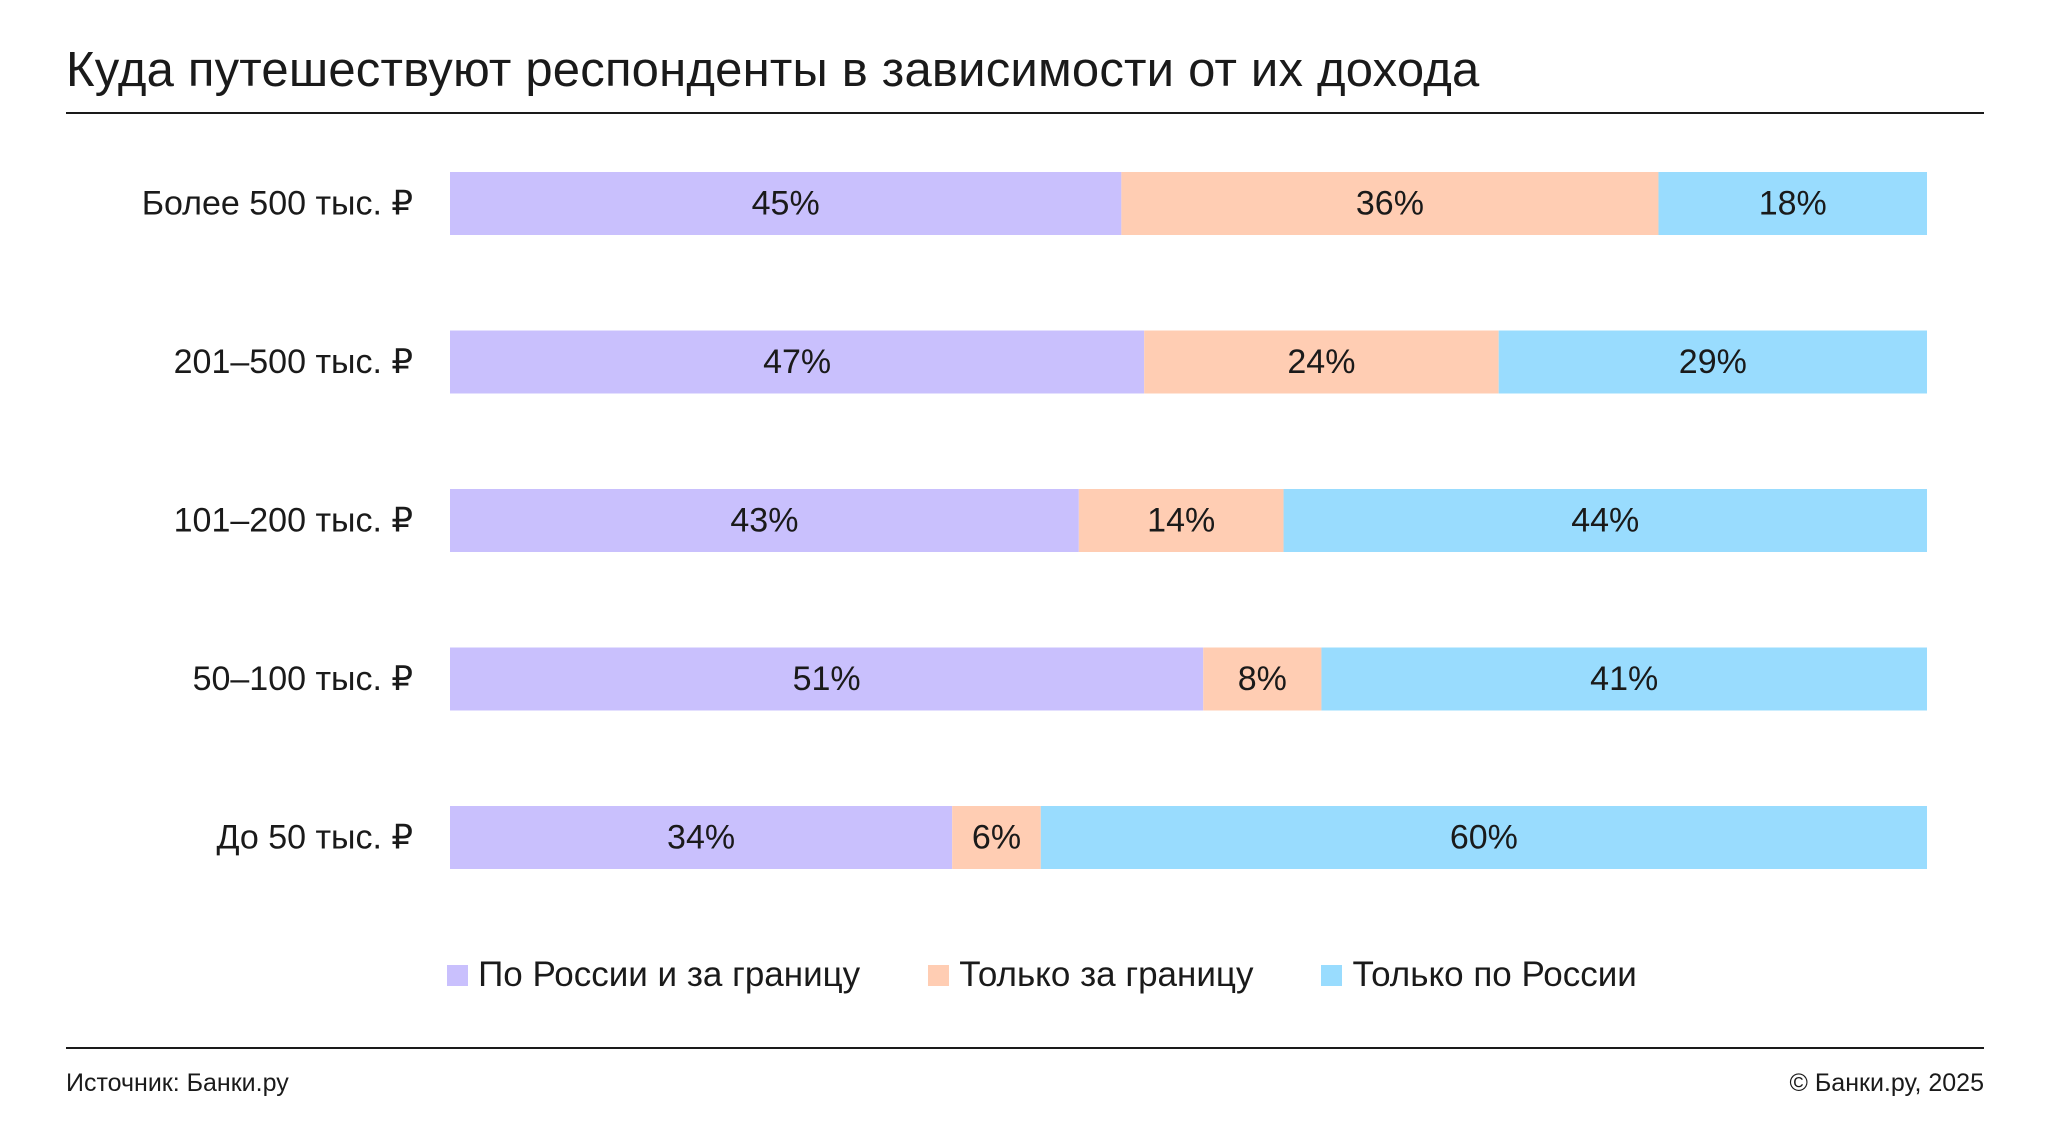  I want to click on legend-item-russia-and-abroad: По России и за границу, so click(653, 975).